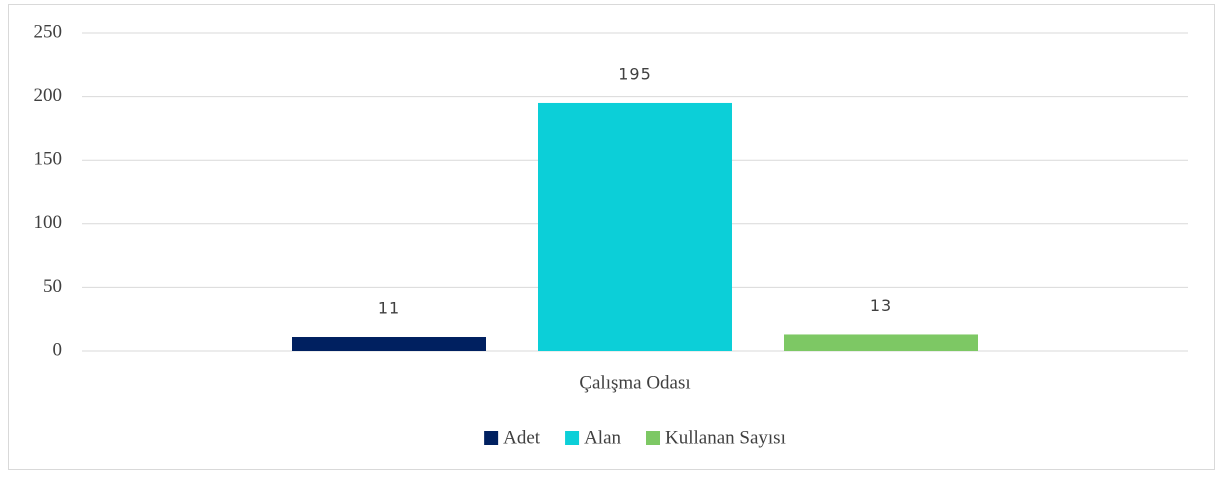 This screenshot has width=1223, height=478. What do you see at coordinates (48, 159) in the screenshot?
I see `y-tick-label: 150` at bounding box center [48, 159].